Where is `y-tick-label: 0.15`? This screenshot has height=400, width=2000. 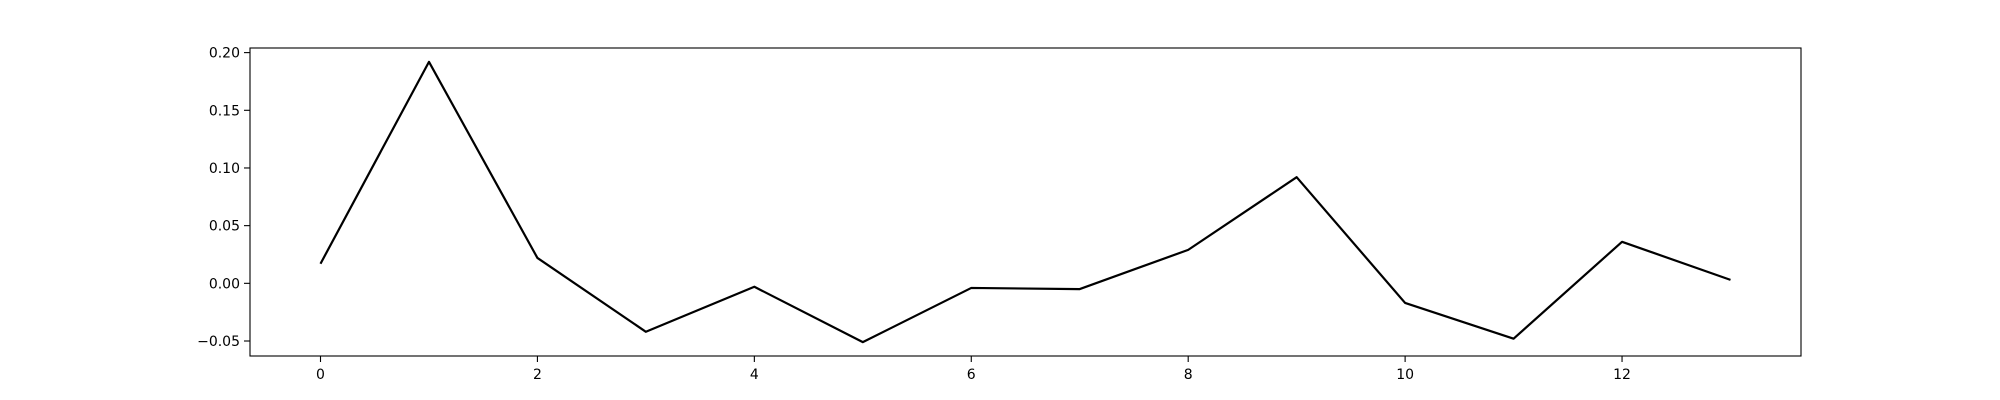
y-tick-label: 0.15 is located at coordinates (224, 111).